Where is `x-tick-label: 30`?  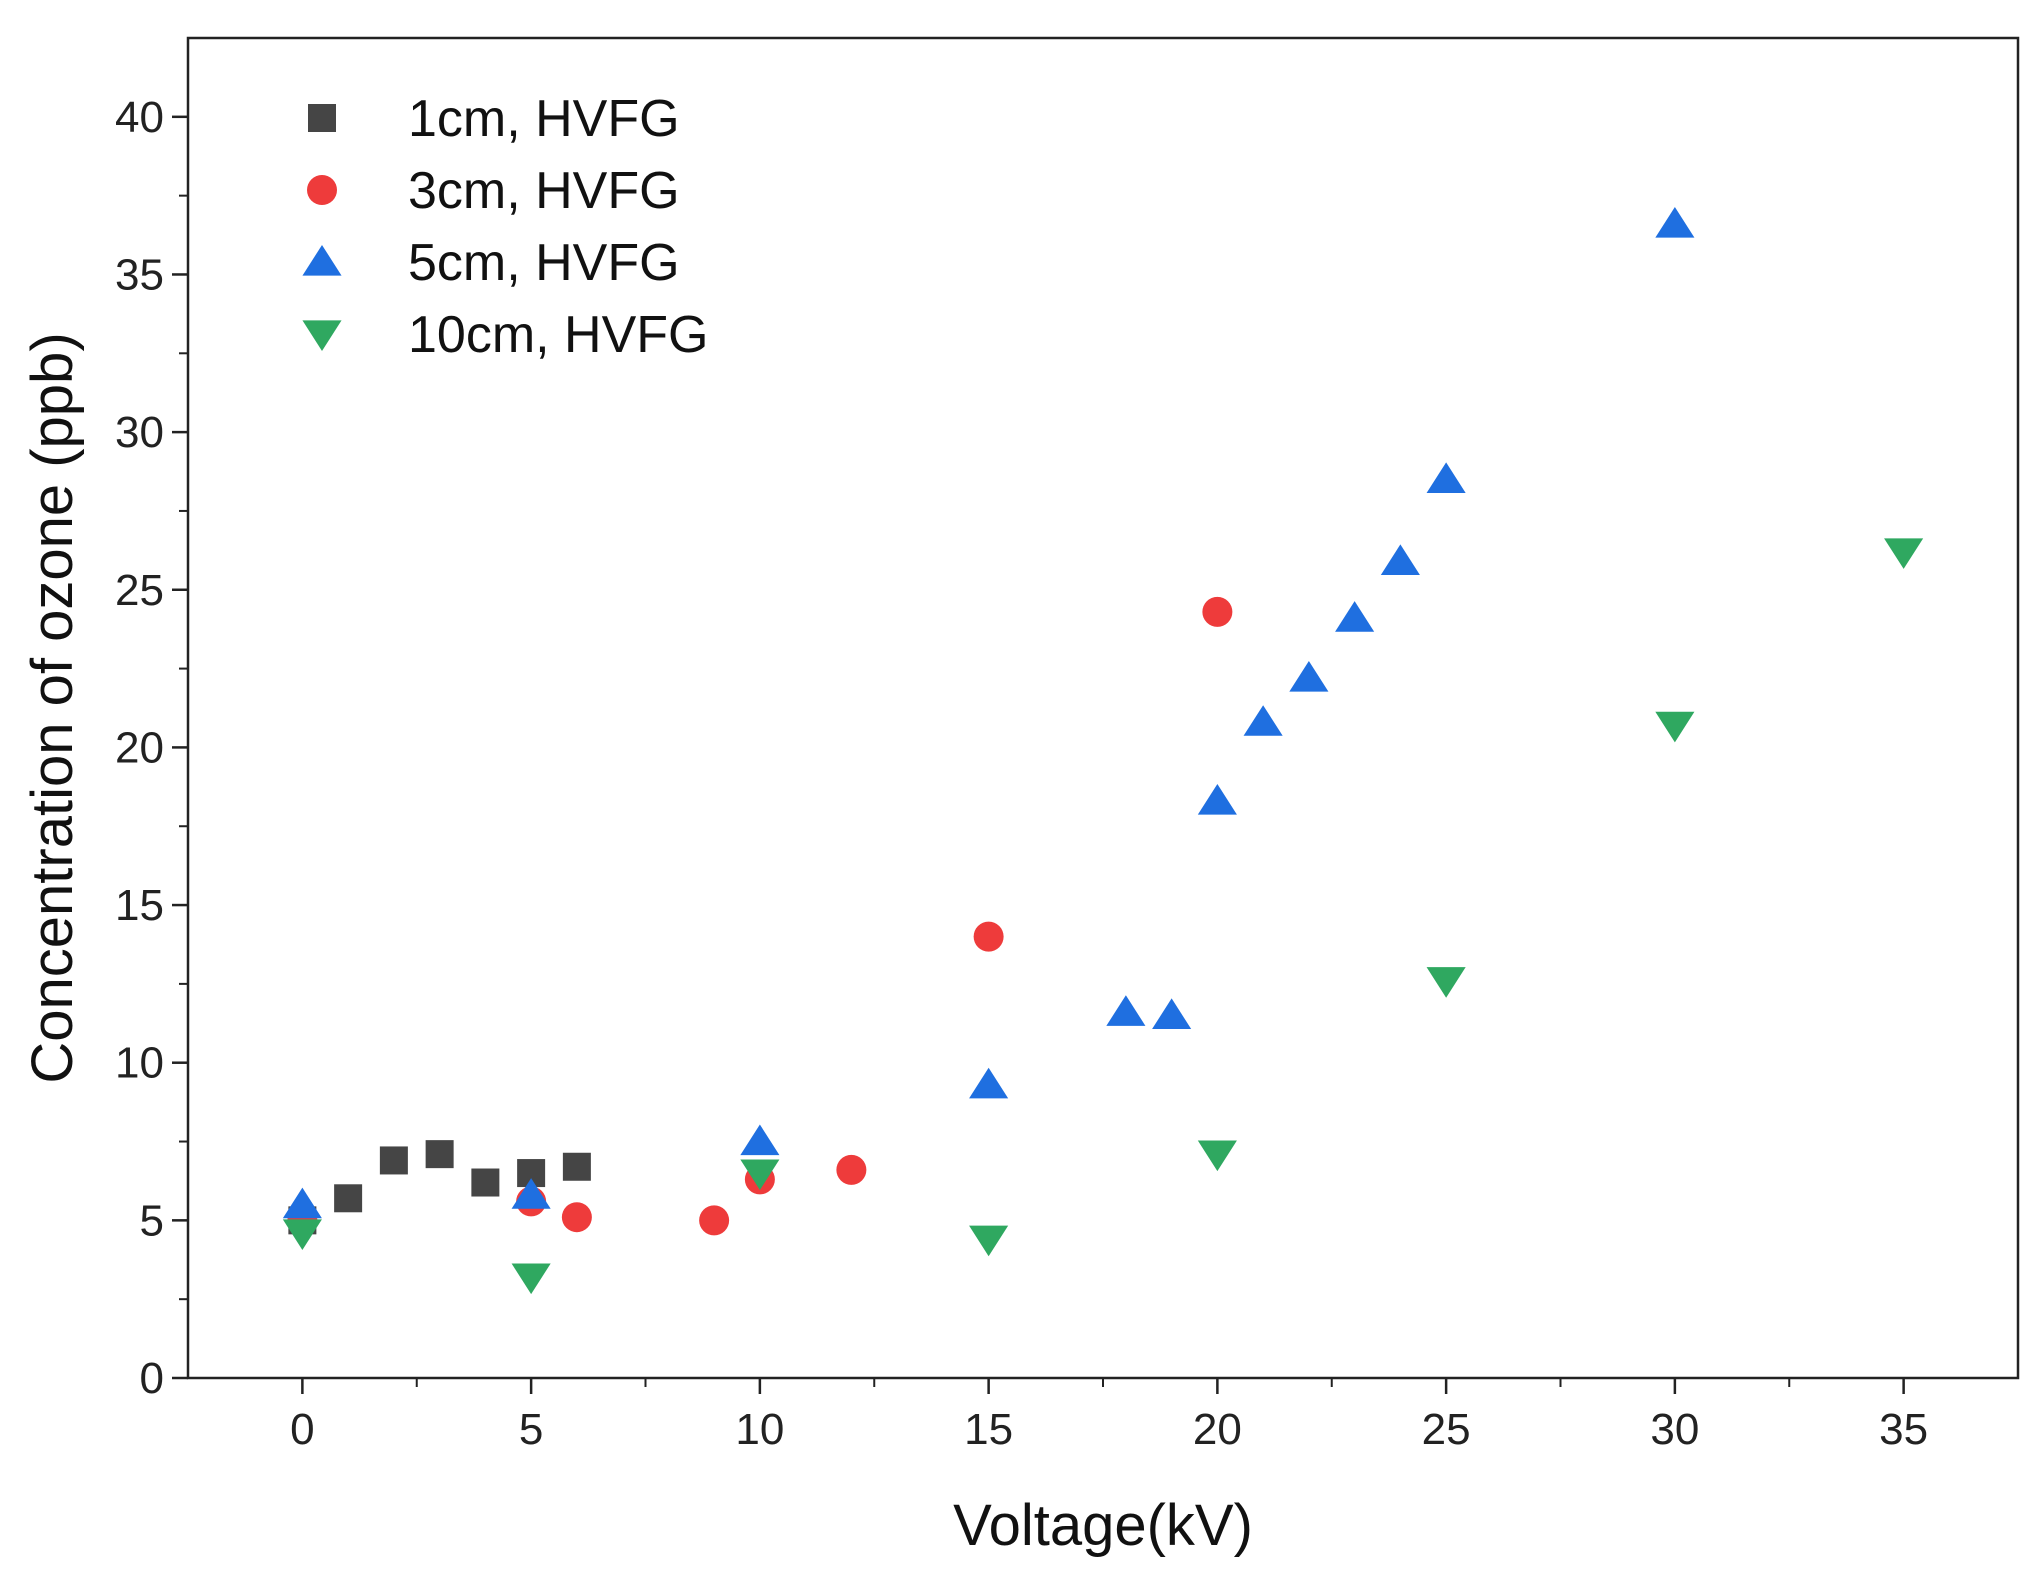 x-tick-label: 30 is located at coordinates (1674, 1429).